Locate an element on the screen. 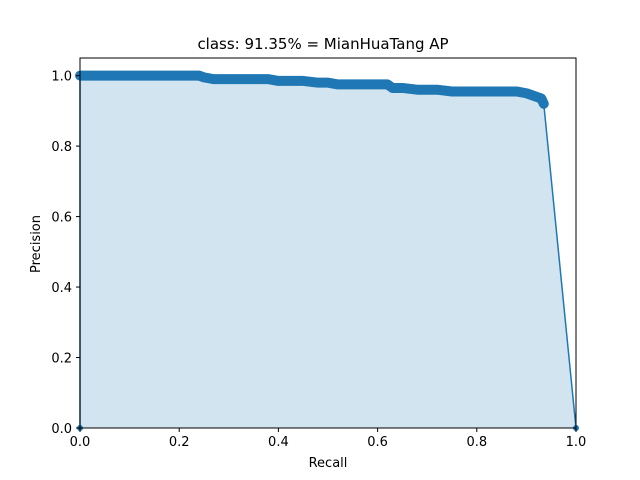 The image size is (640, 480). y-tick-label: 0.6 is located at coordinates (61, 218).